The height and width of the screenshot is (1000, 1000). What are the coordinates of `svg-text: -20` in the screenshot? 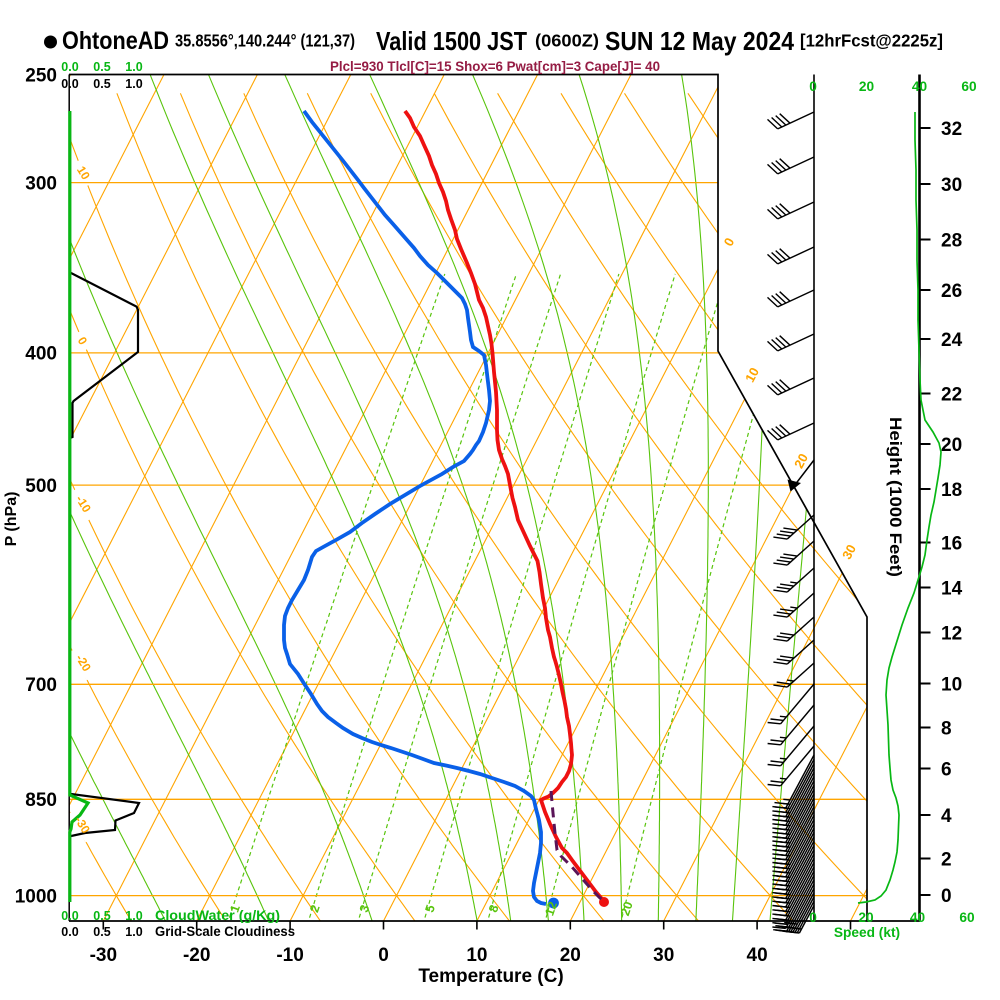 It's located at (196, 955).